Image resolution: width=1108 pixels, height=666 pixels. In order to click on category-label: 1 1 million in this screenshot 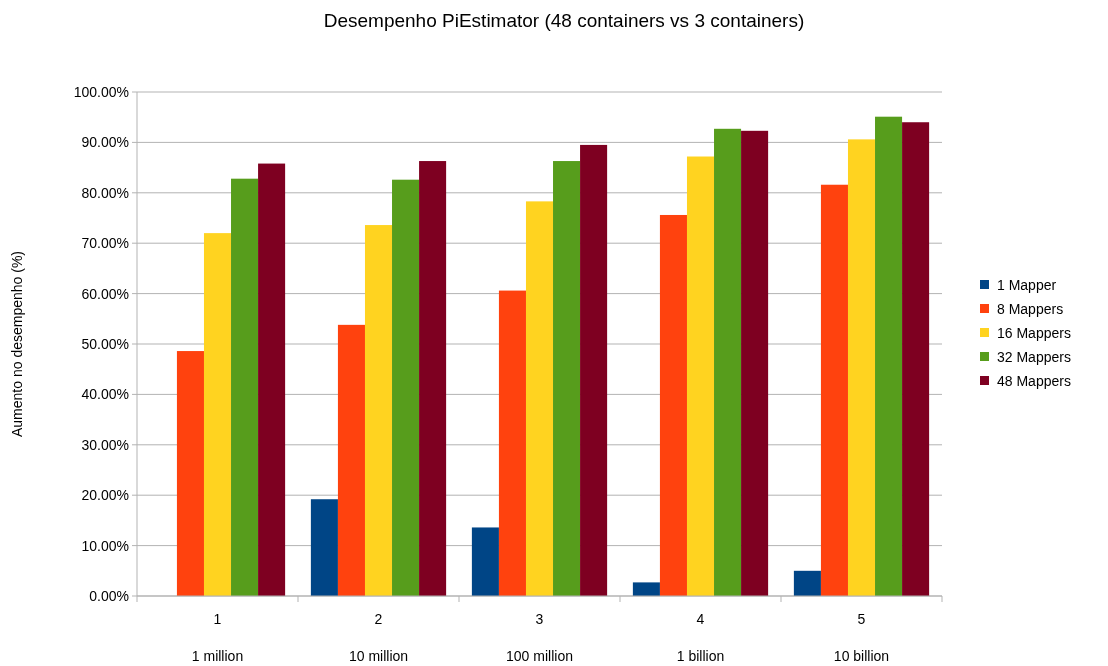, I will do `click(217, 637)`.